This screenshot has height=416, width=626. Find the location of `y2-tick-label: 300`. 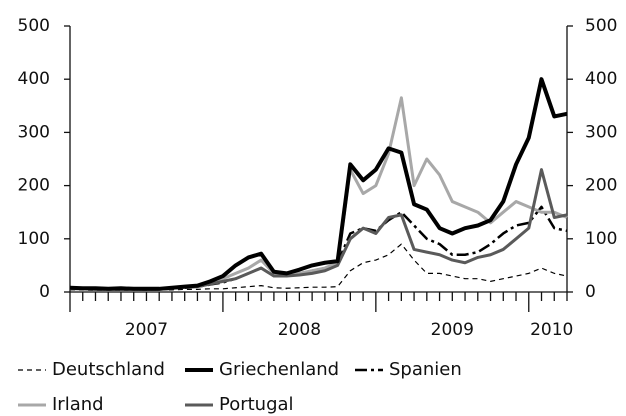

y2-tick-label: 300 is located at coordinates (601, 132).